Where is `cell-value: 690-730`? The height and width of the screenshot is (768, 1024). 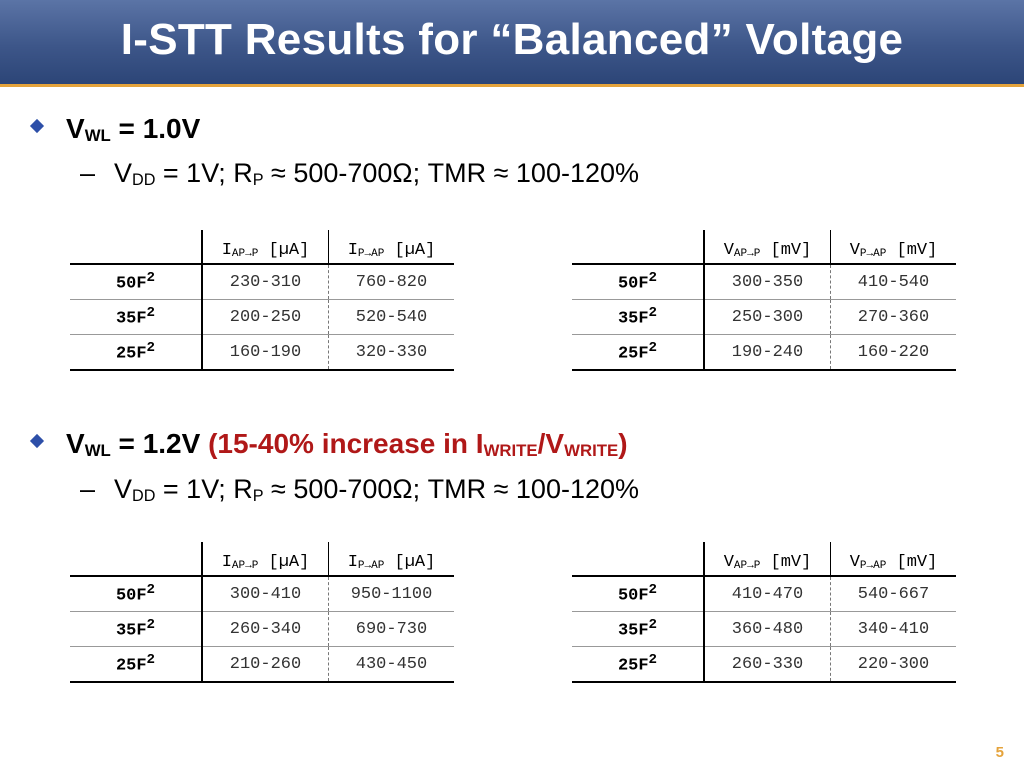
cell-value: 690-730 is located at coordinates (391, 629).